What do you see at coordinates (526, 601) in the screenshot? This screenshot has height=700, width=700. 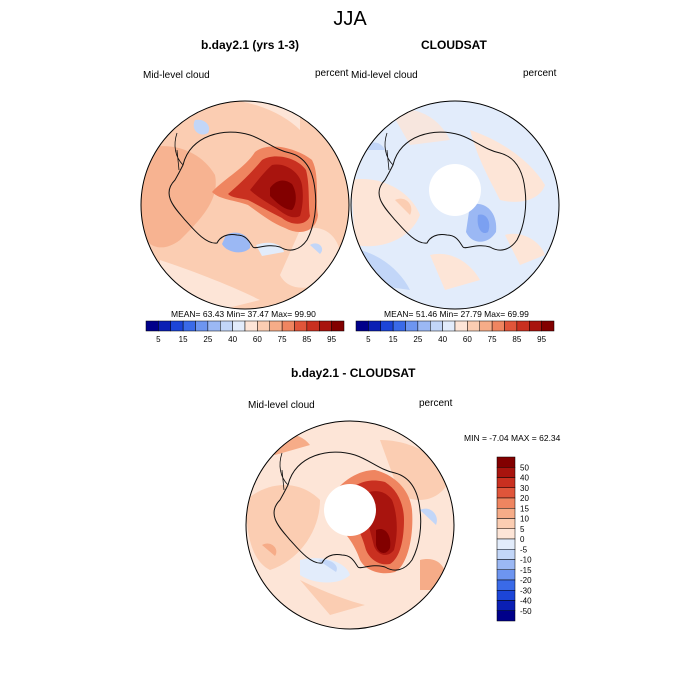 I see `panel3-colorbar-tick-label: -40` at bounding box center [526, 601].